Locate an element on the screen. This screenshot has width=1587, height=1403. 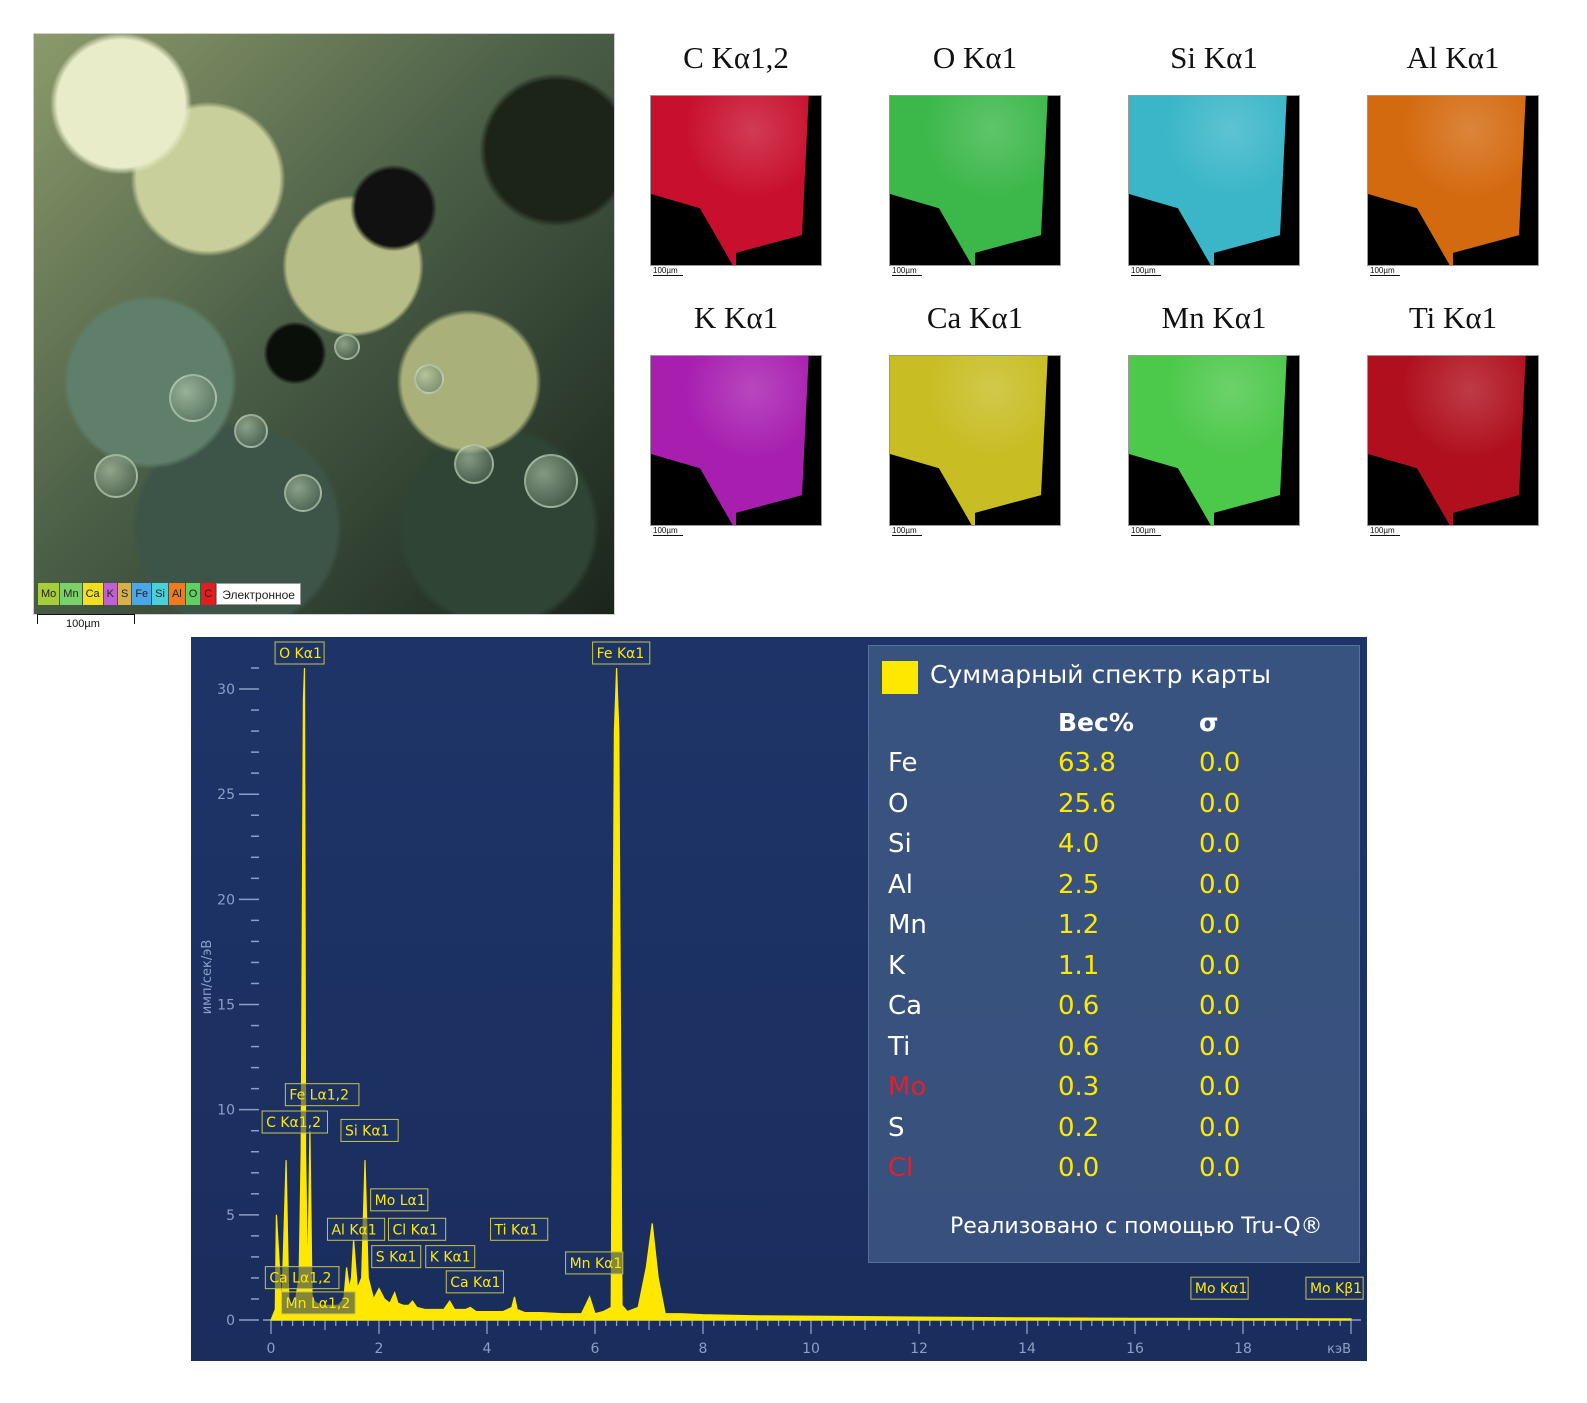
weight-percent: 2.5 is located at coordinates (1079, 884).